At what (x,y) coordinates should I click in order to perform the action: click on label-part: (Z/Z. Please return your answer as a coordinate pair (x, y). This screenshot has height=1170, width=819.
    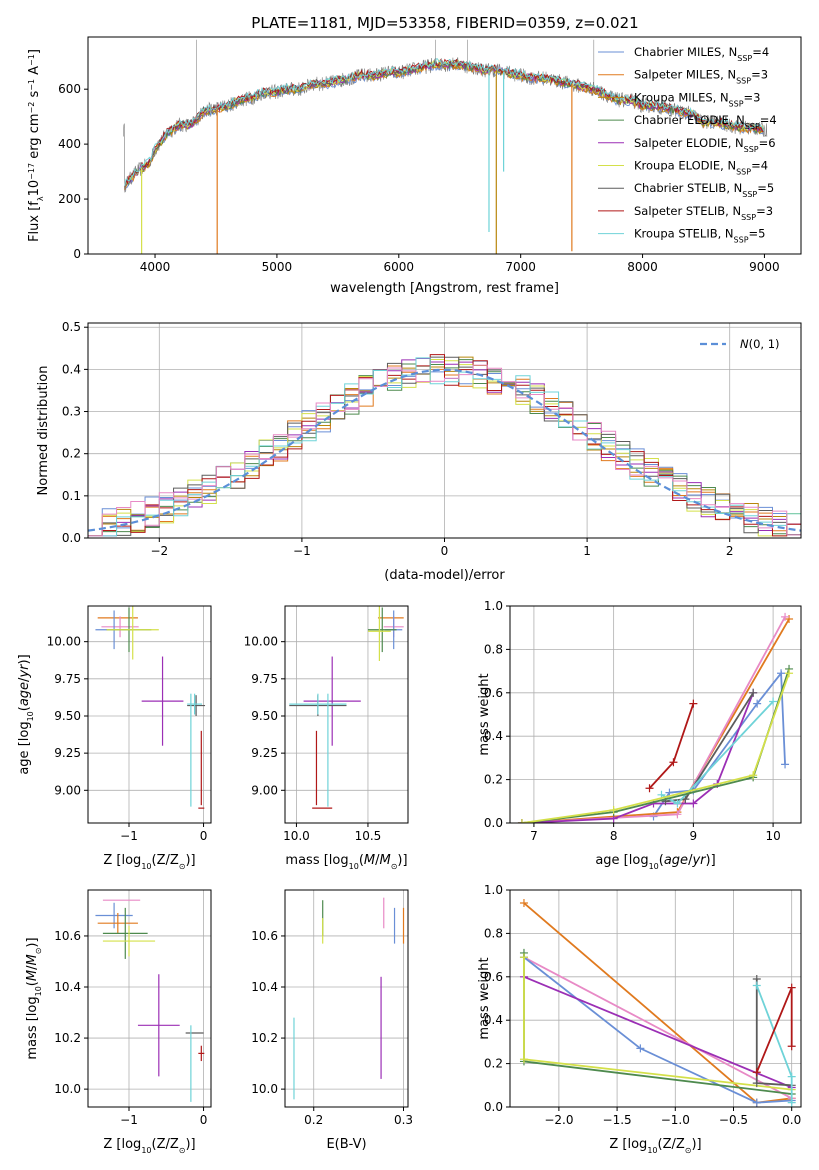
    Looking at the image, I should click on (165, 860).